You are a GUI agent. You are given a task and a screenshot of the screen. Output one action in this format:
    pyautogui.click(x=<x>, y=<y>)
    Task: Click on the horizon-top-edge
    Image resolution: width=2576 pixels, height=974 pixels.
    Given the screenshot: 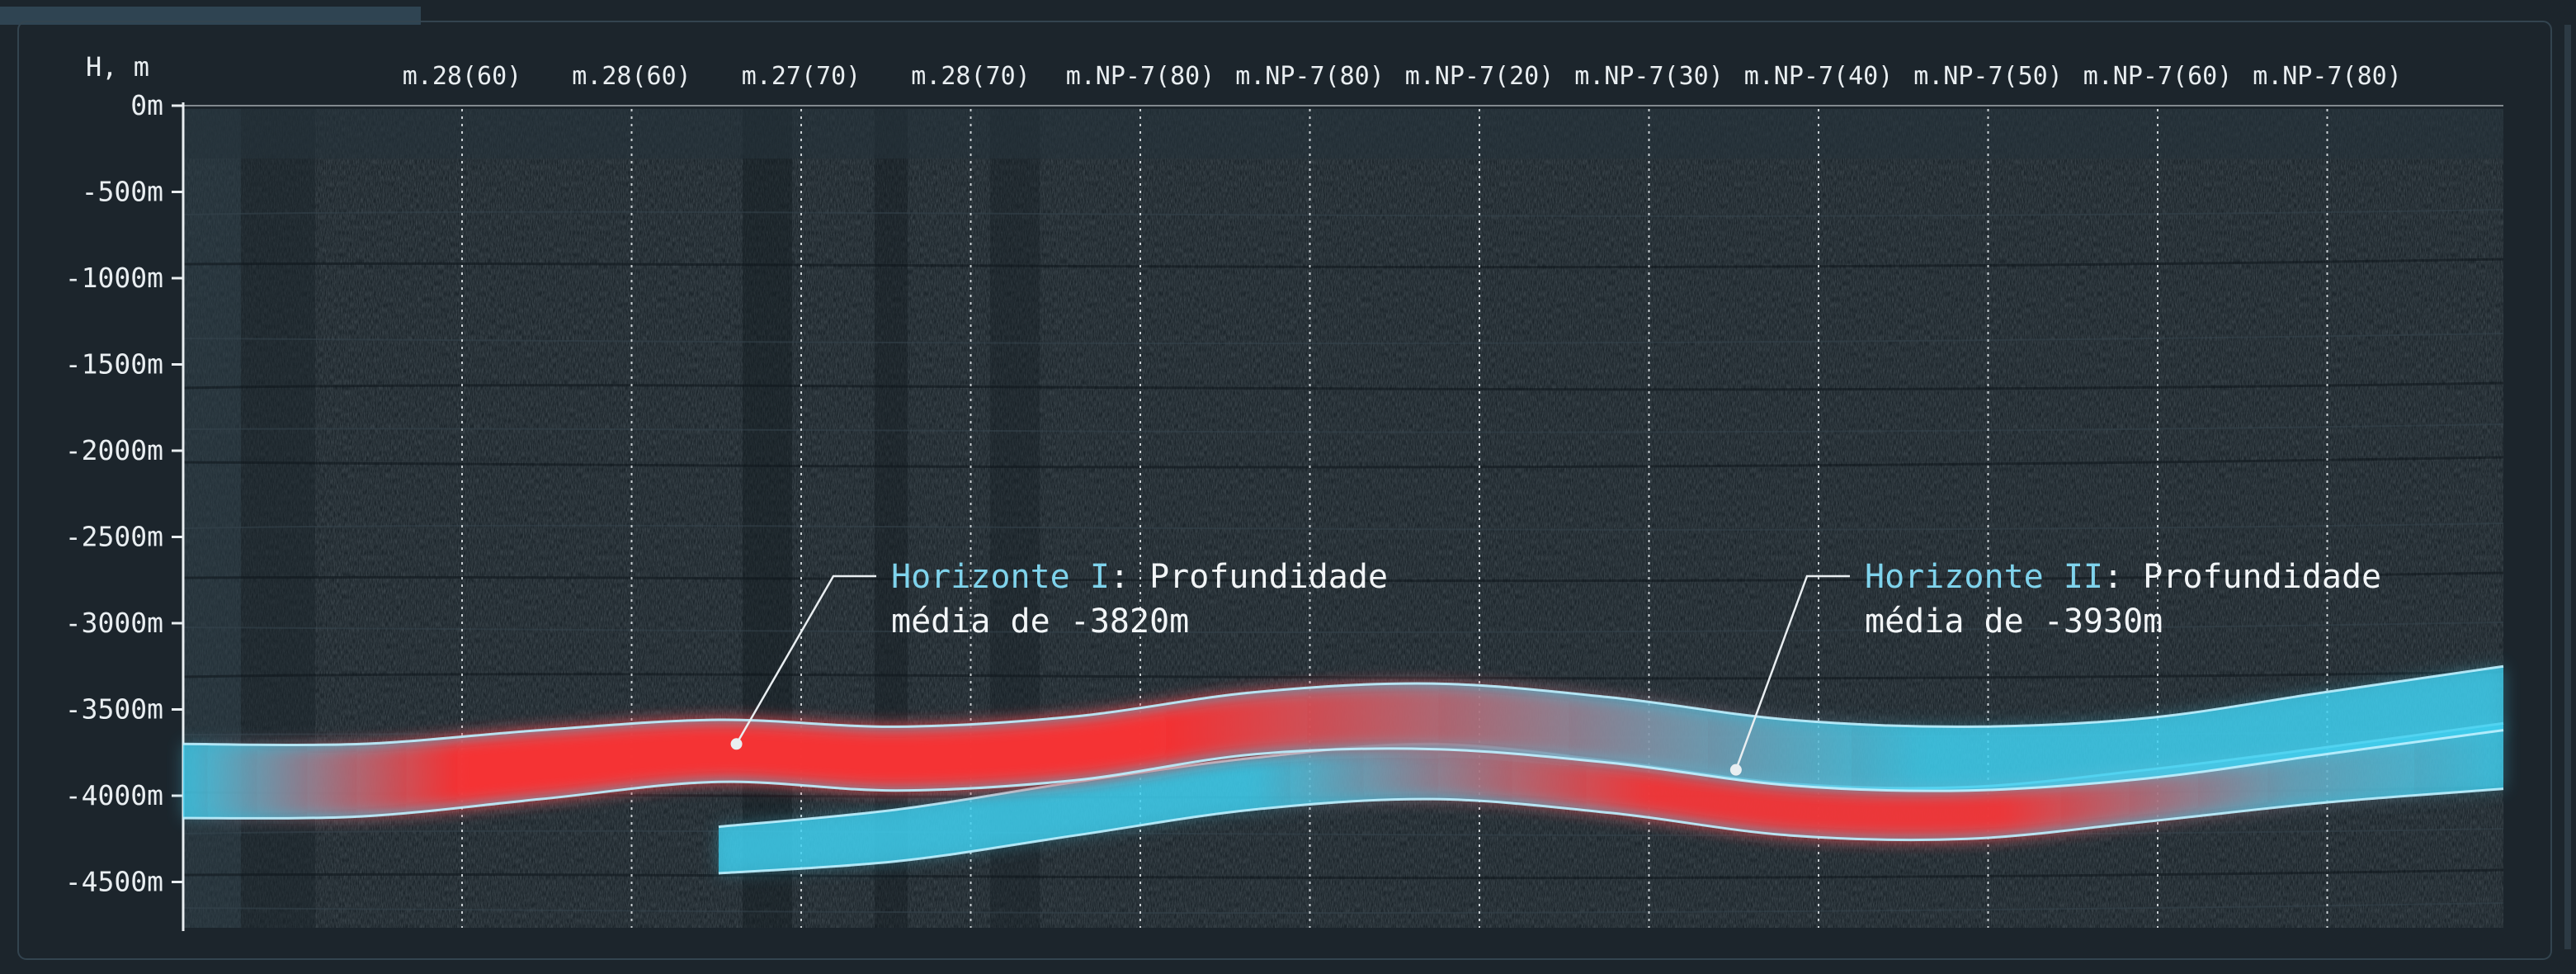 What is the action you would take?
    pyautogui.click(x=1343, y=705)
    